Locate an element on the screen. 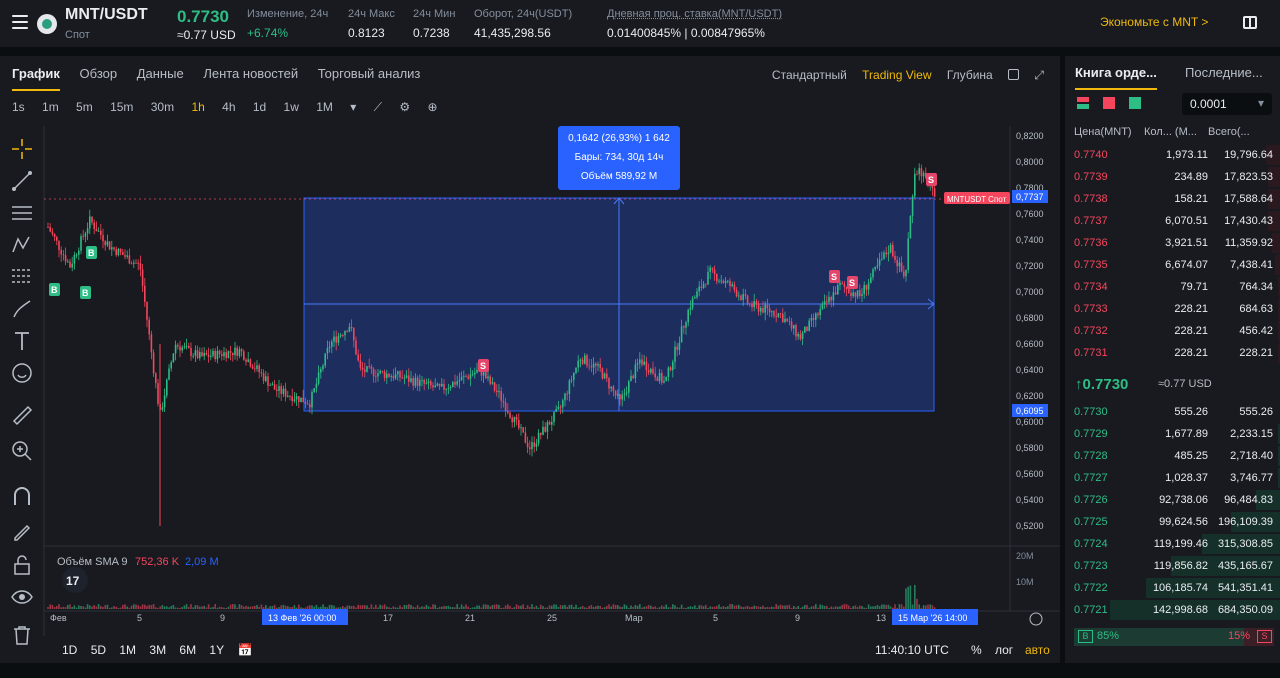 Image resolution: width=1280 pixels, height=678 pixels. range-1m: 1M is located at coordinates (128, 650).